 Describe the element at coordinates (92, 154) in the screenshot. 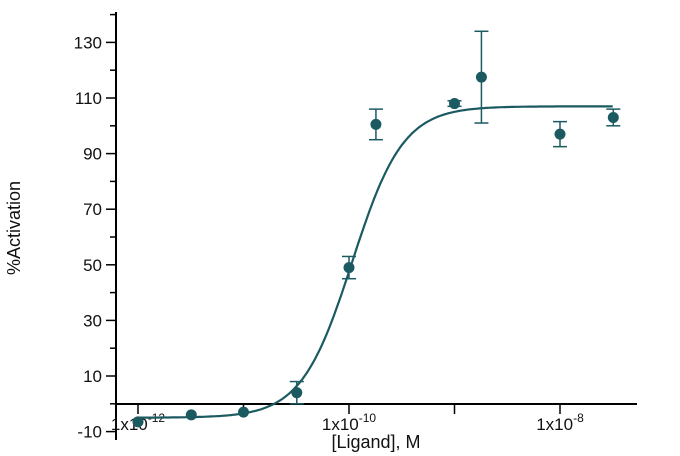

I see `y-tick-label: 90` at that location.